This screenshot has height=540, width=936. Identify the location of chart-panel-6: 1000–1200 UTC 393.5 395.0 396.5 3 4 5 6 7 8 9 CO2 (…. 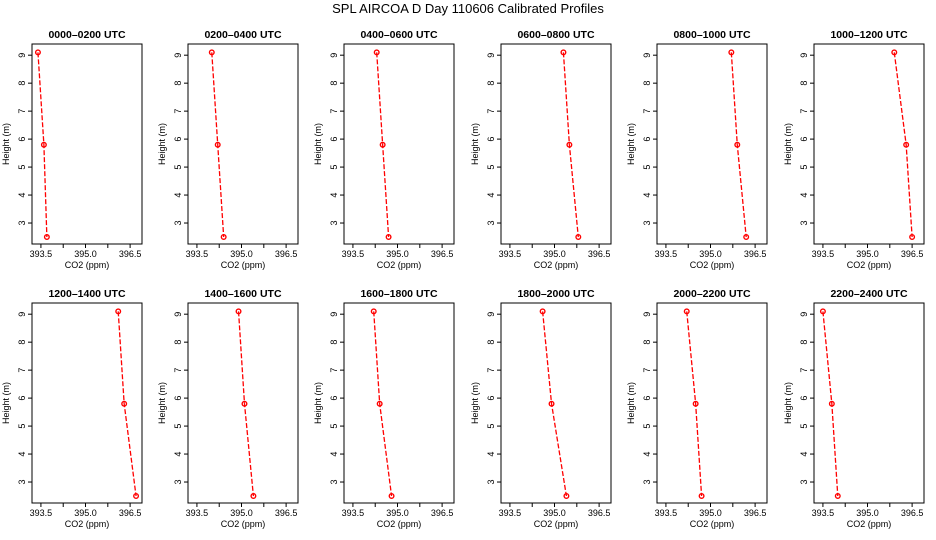
(854, 149).